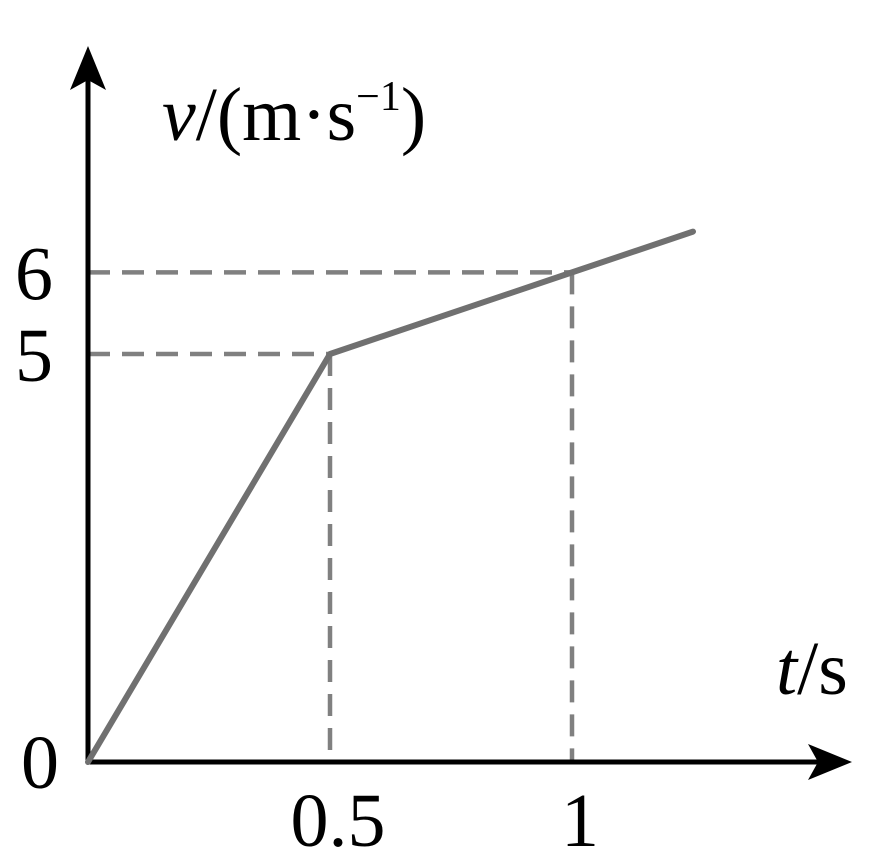 The image size is (872, 861). Describe the element at coordinates (787, 669) in the screenshot. I see `x-axis-variable: t` at that location.